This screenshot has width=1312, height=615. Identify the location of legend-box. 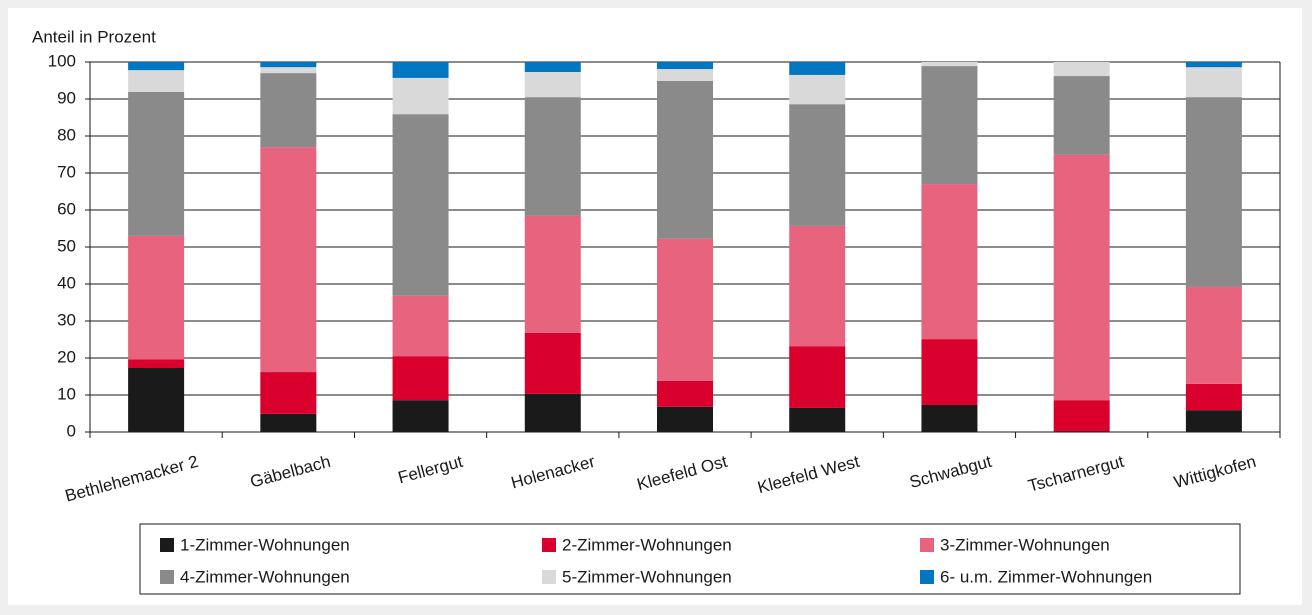
(690, 559).